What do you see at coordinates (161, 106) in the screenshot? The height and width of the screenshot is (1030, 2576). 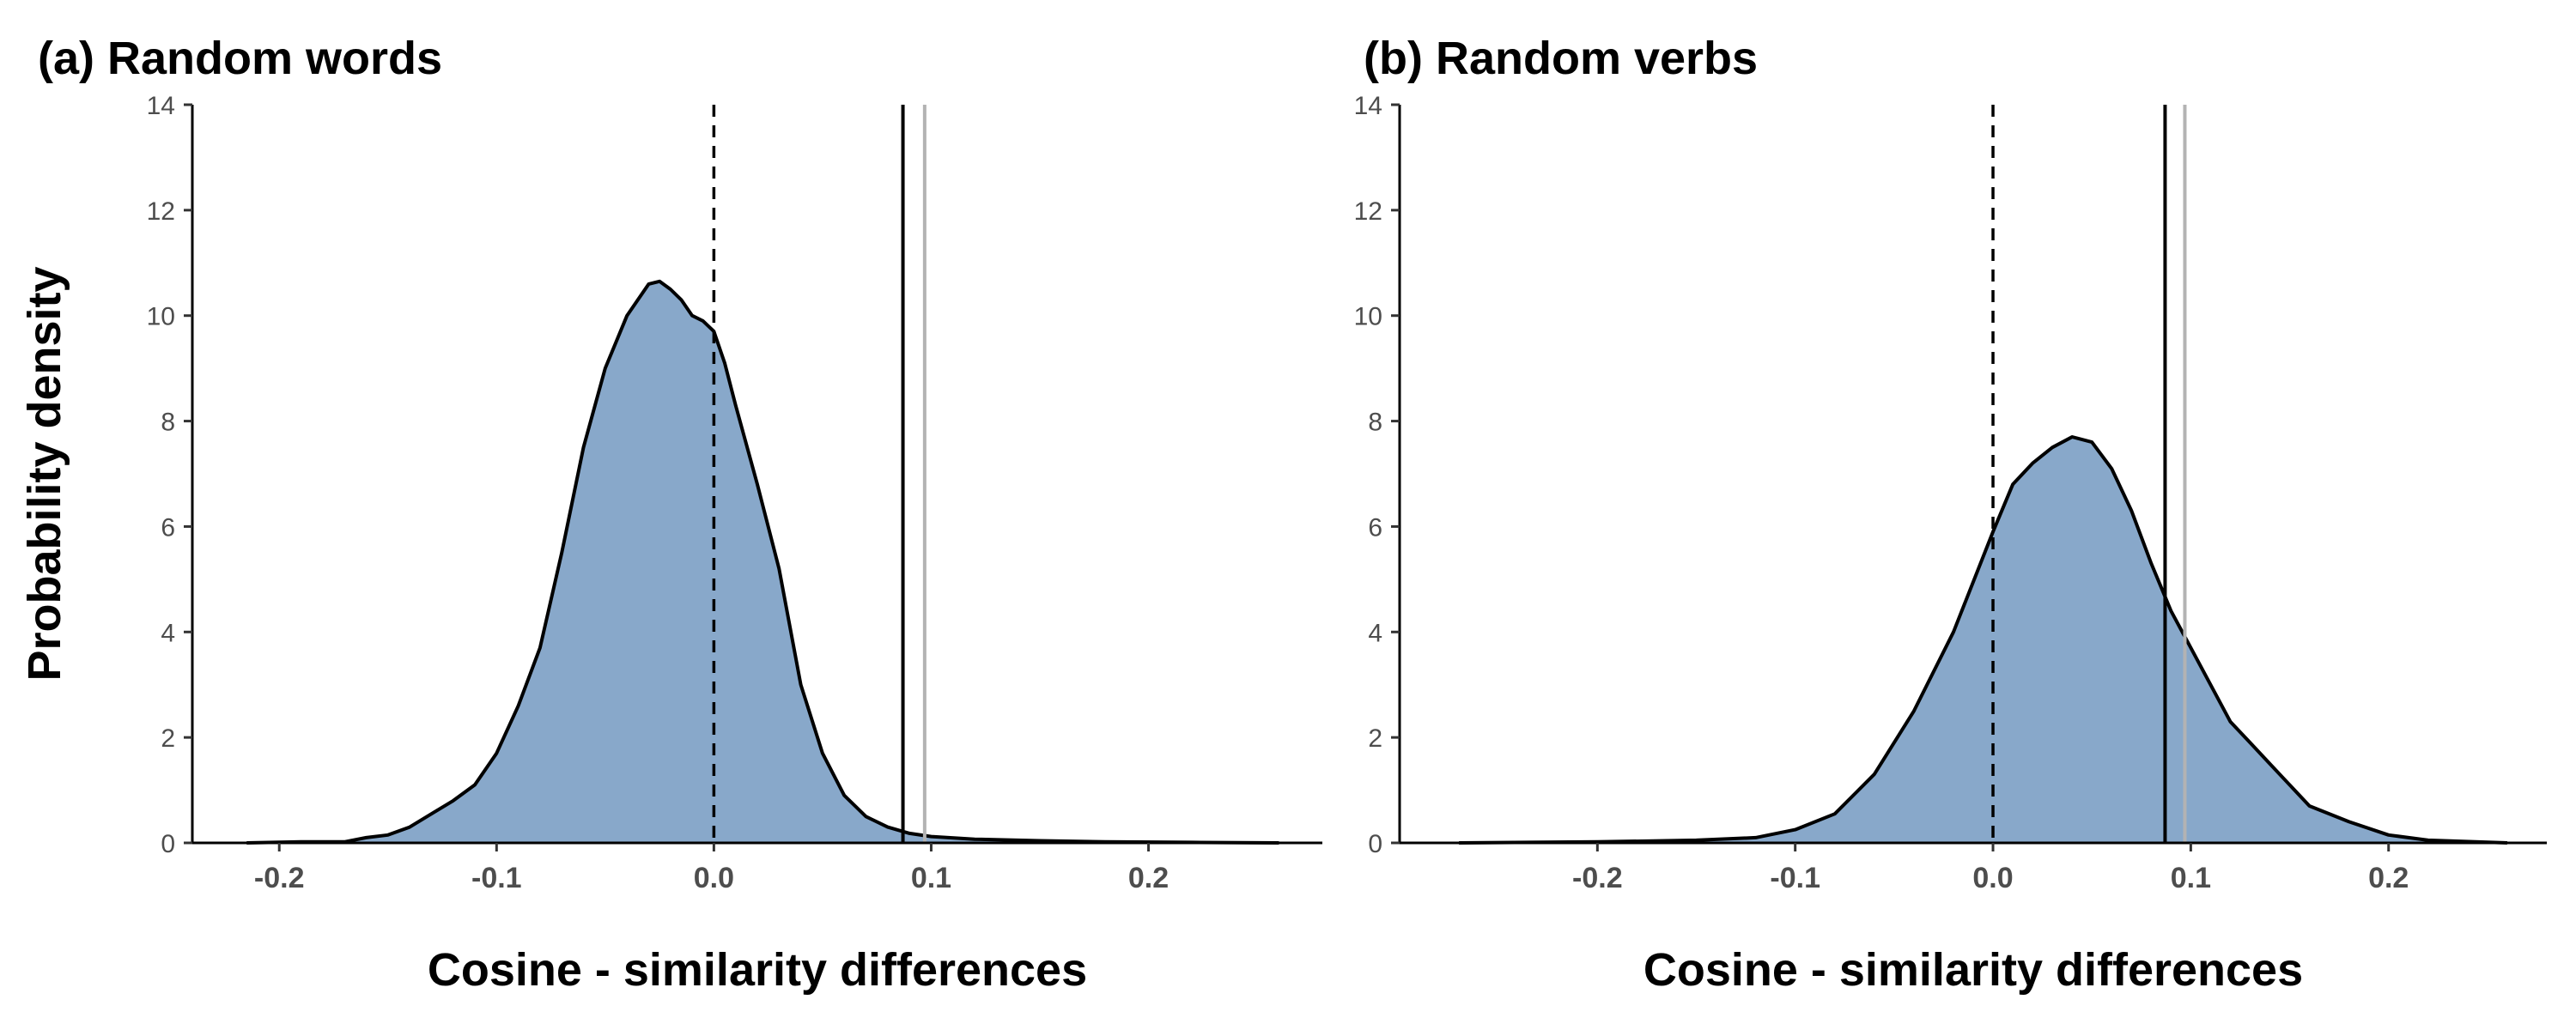 I see `panel-a-y-tick-label: 14` at bounding box center [161, 106].